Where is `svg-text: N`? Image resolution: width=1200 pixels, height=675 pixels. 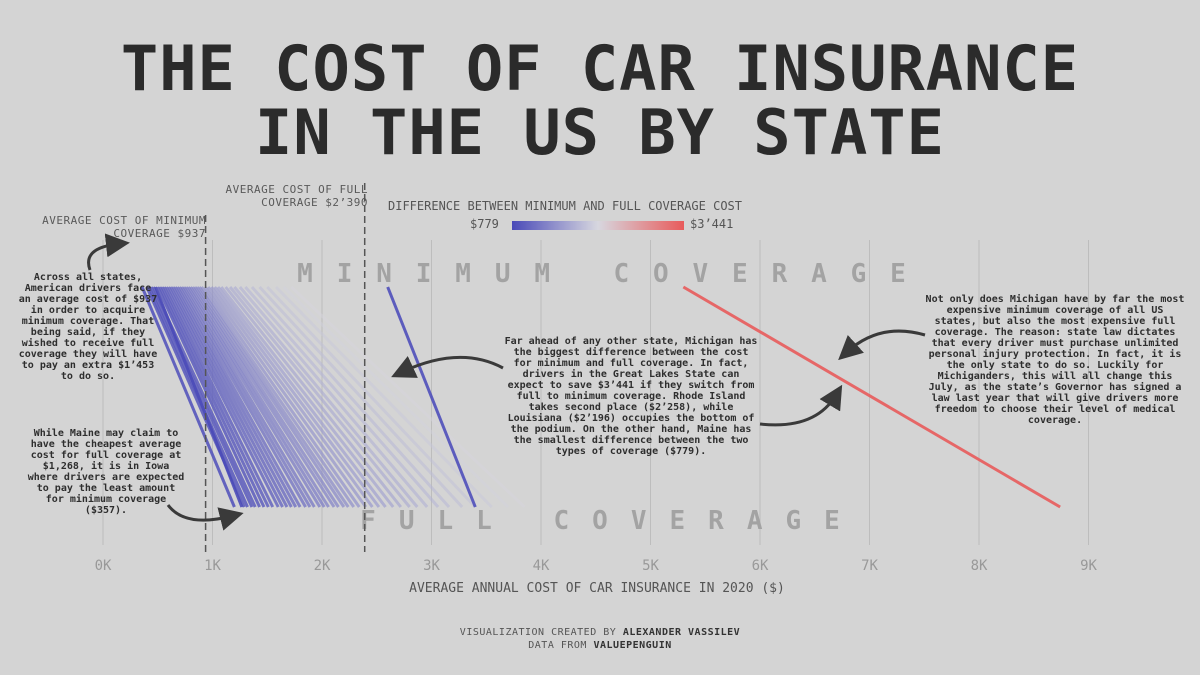 svg-text: N is located at coordinates (384, 274).